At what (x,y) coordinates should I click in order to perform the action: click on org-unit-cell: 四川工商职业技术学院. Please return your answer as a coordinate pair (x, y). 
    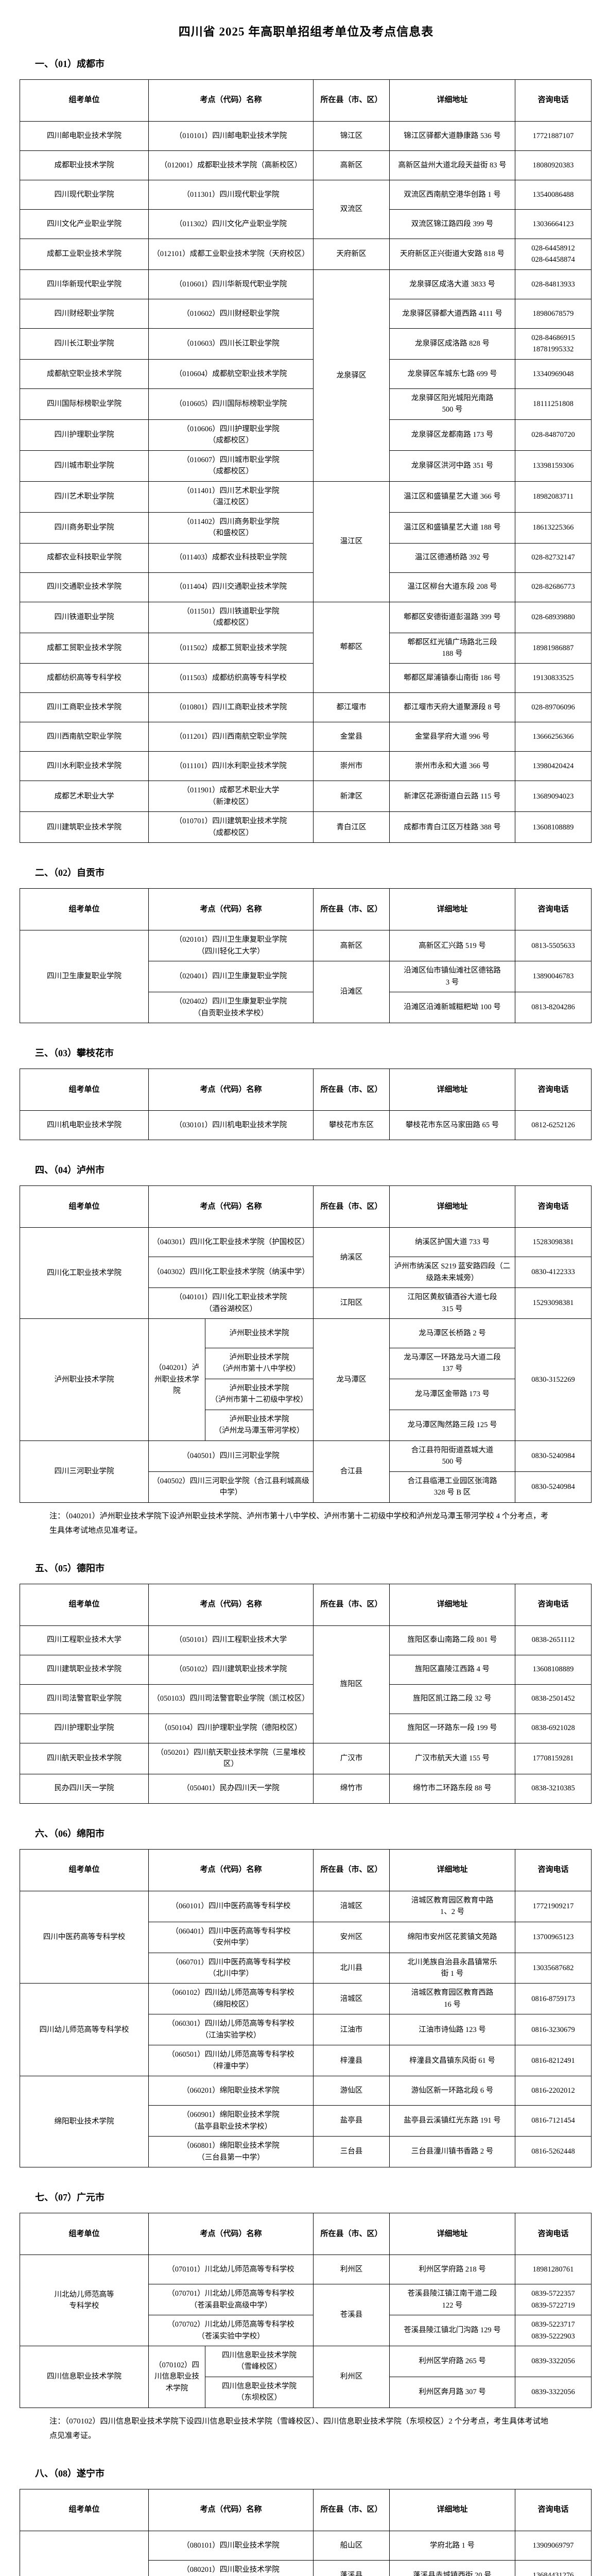
    Looking at the image, I should click on (84, 707).